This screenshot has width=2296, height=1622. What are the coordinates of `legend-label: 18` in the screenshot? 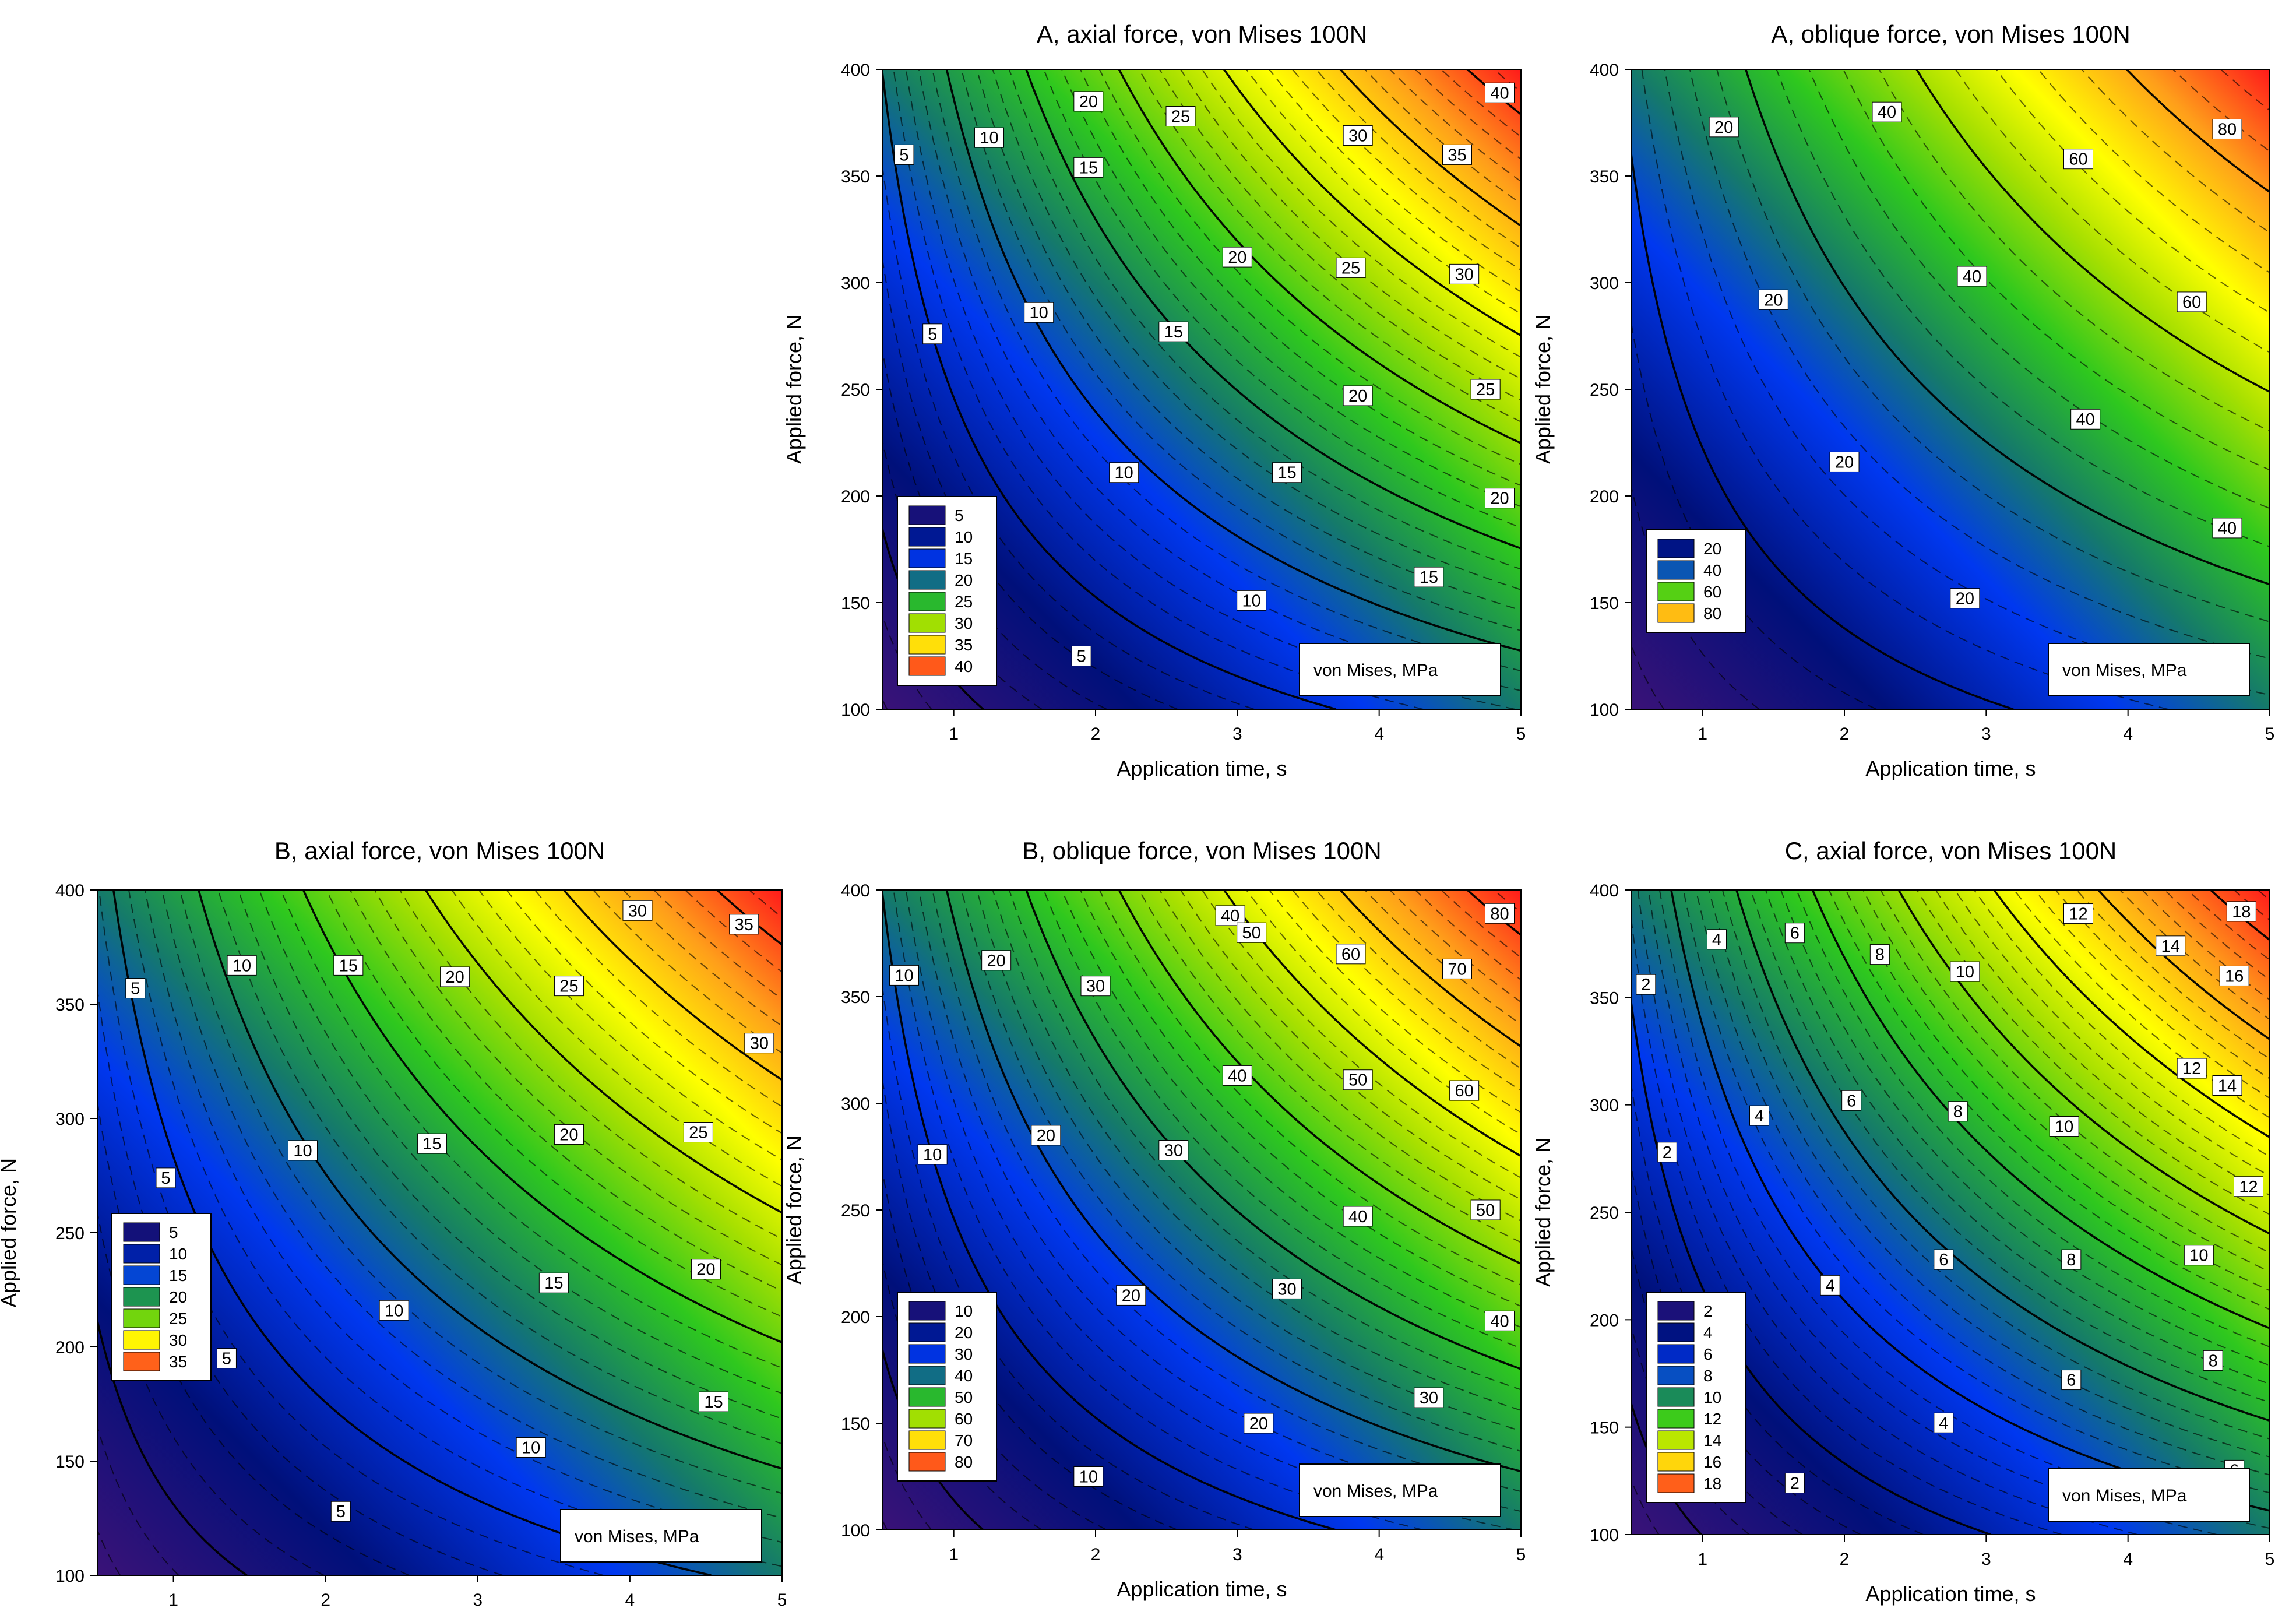 It's located at (1712, 1484).